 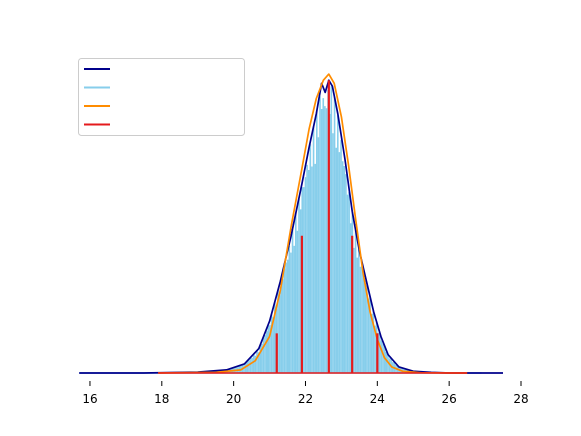 What do you see at coordinates (233, 399) in the screenshot?
I see `x-tick-label: 20` at bounding box center [233, 399].